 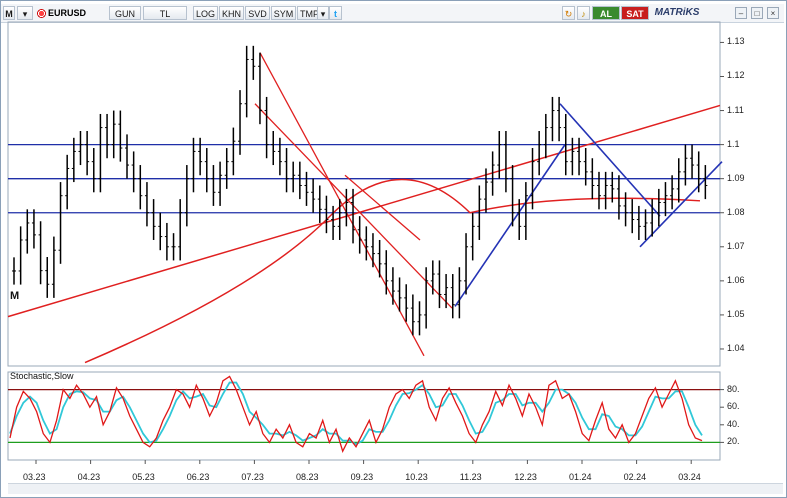 What do you see at coordinates (736, 41) in the screenshot?
I see `price-axis-label: 1.13` at bounding box center [736, 41].